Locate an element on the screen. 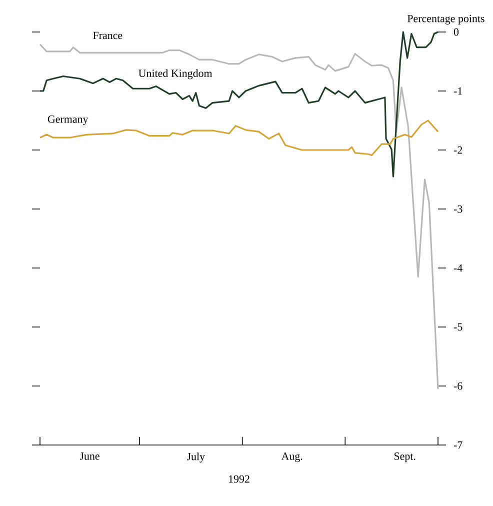  series-label: United Kingdom is located at coordinates (175, 74).